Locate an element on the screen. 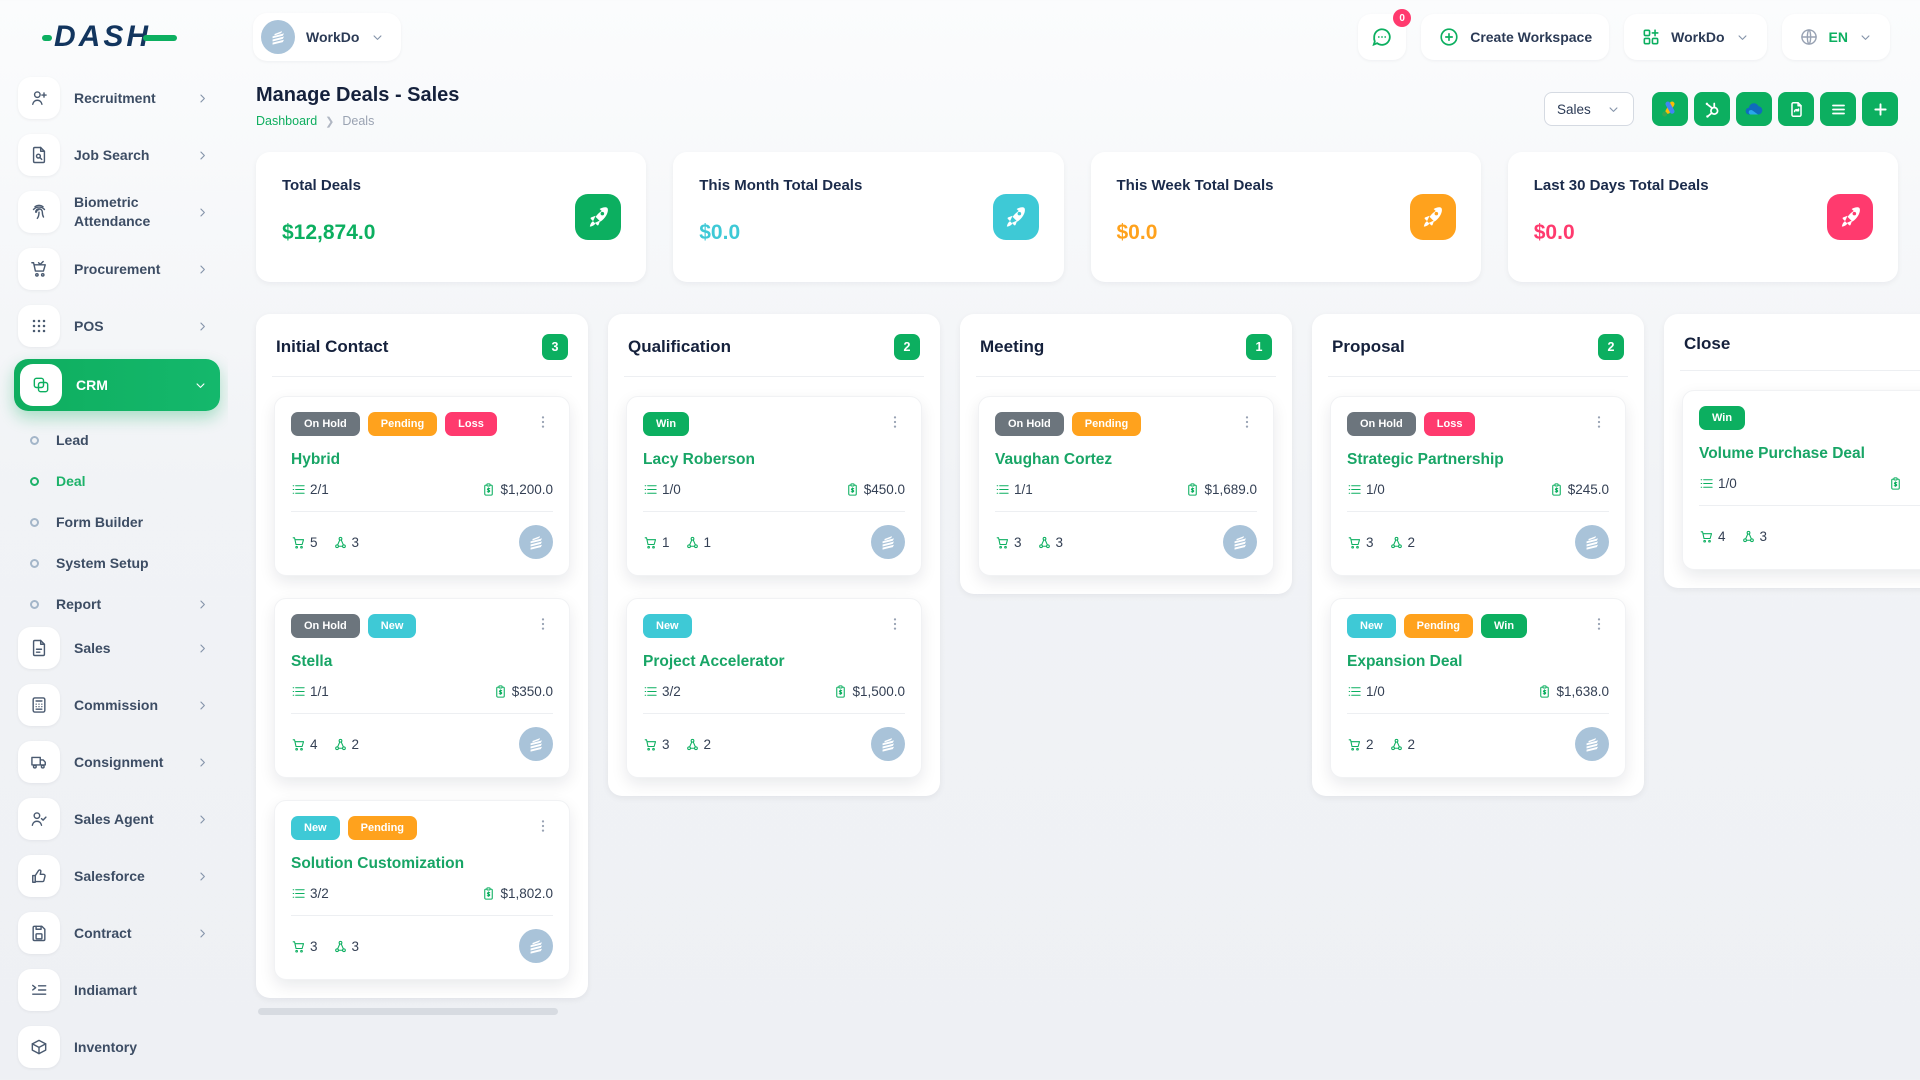 The width and height of the screenshot is (1920, 1080). deal-users-count: 1 is located at coordinates (707, 542).